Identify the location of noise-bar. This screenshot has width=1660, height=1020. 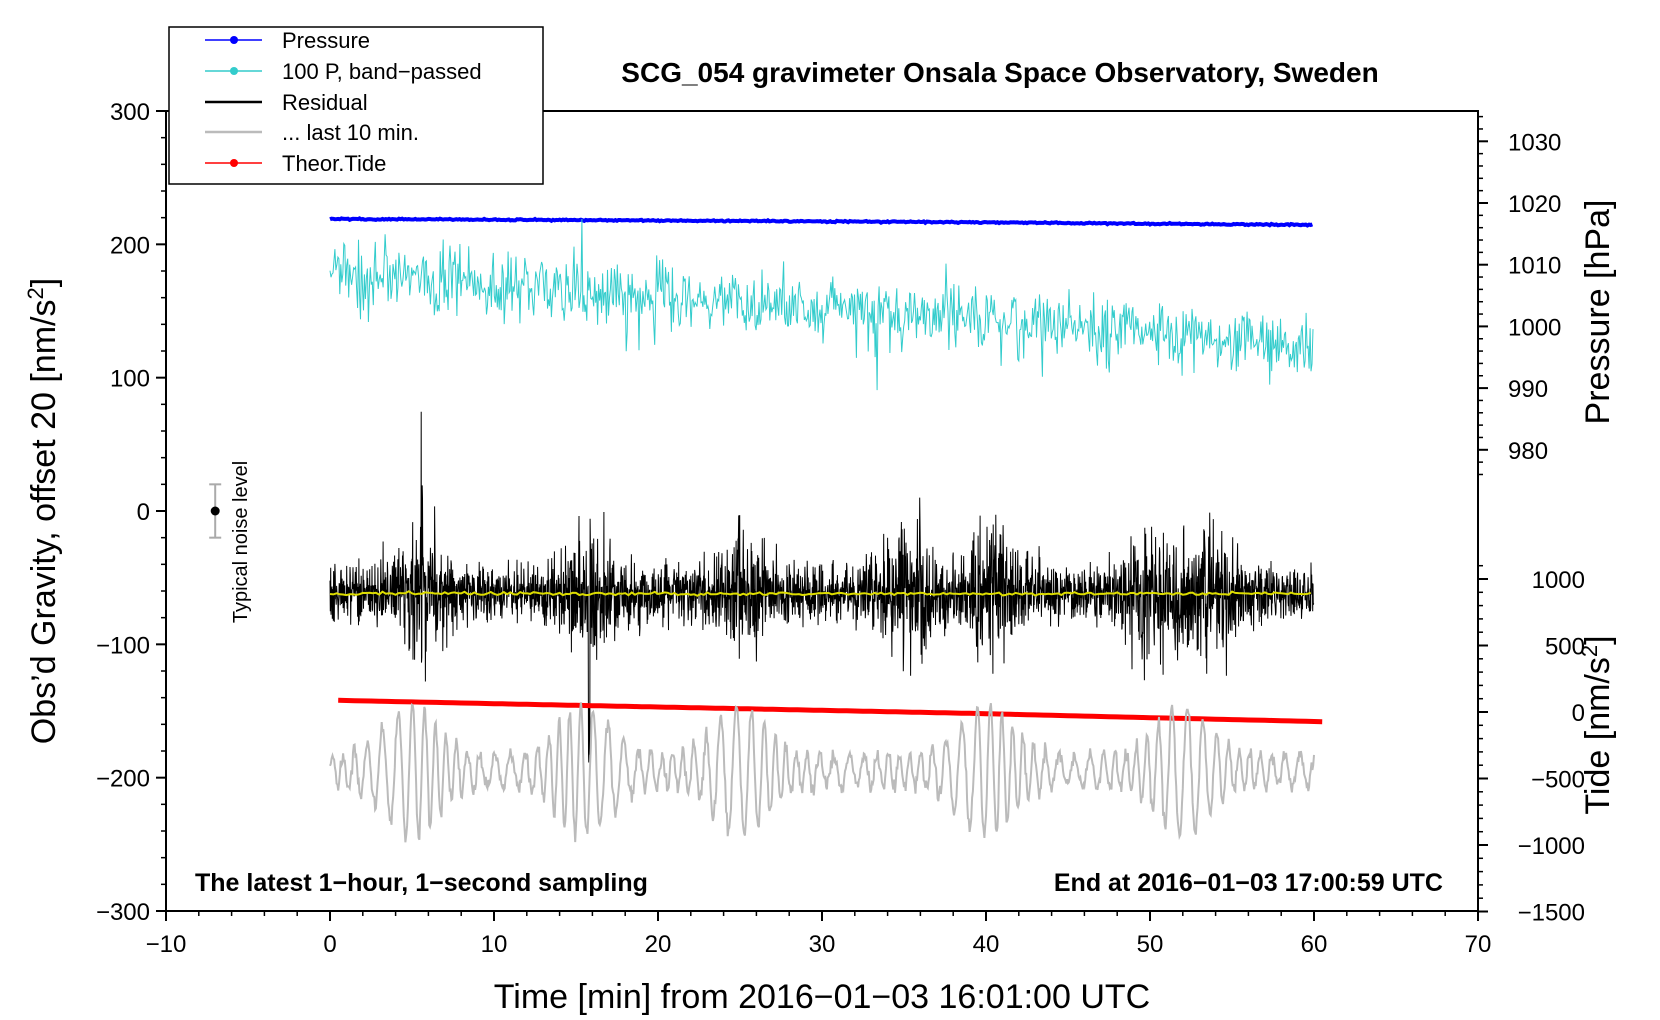
(215, 511).